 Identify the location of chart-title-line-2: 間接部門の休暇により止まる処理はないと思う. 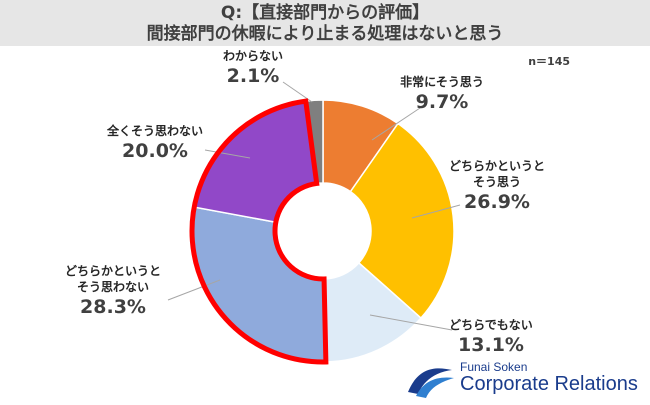
(325, 34).